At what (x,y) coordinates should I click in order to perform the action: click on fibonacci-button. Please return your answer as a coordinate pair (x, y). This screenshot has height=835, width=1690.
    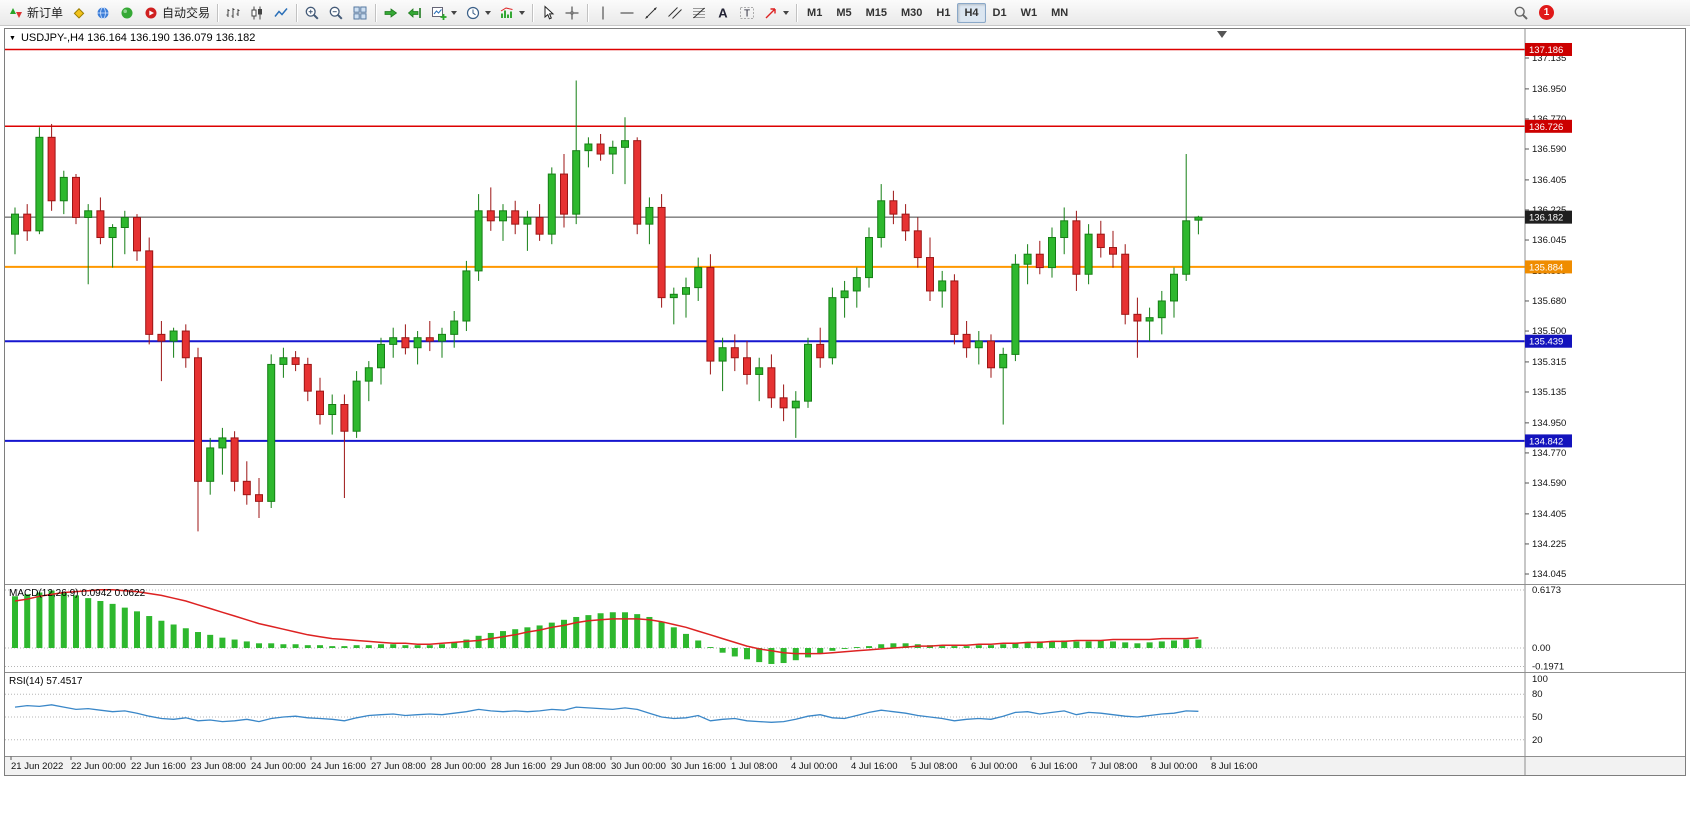
    Looking at the image, I should click on (699, 13).